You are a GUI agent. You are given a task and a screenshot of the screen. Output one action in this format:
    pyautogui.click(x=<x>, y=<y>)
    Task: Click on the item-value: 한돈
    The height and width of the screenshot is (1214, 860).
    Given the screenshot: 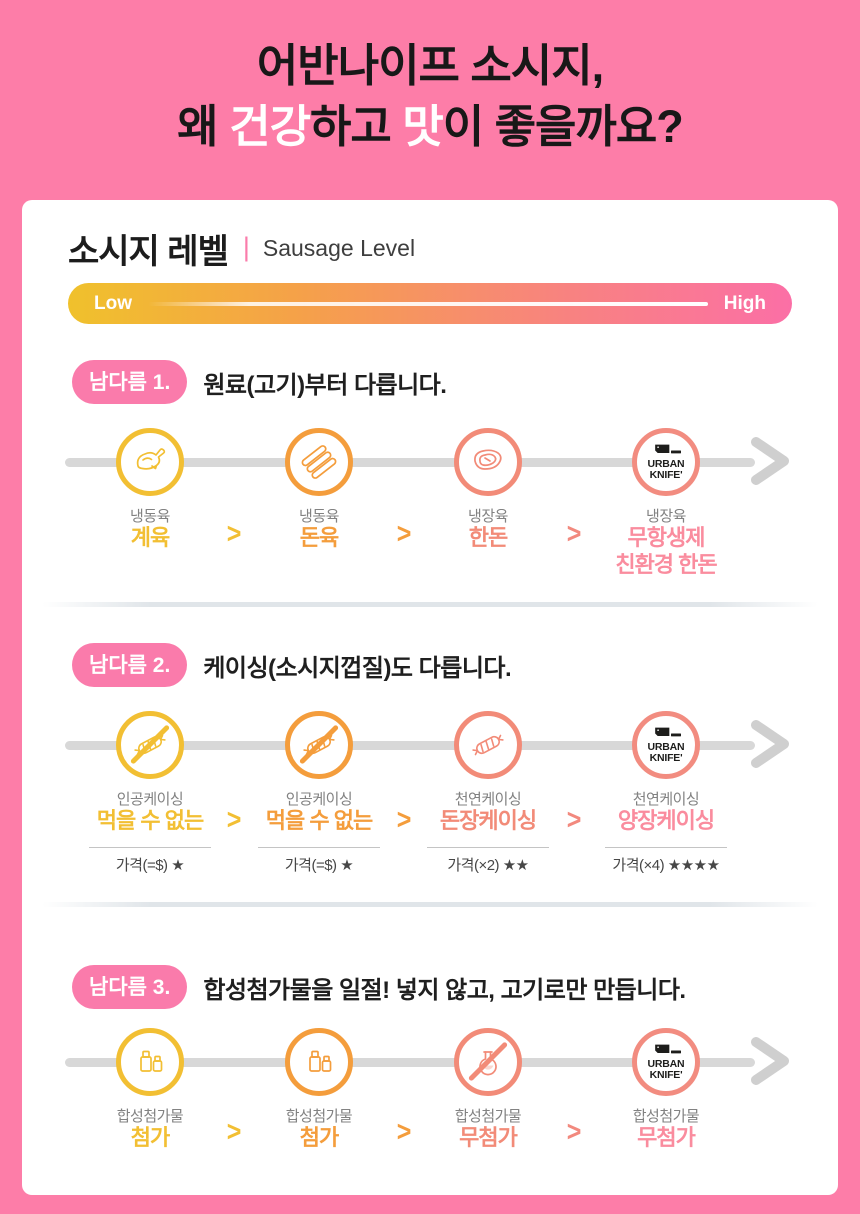 What is the action you would take?
    pyautogui.click(x=488, y=537)
    